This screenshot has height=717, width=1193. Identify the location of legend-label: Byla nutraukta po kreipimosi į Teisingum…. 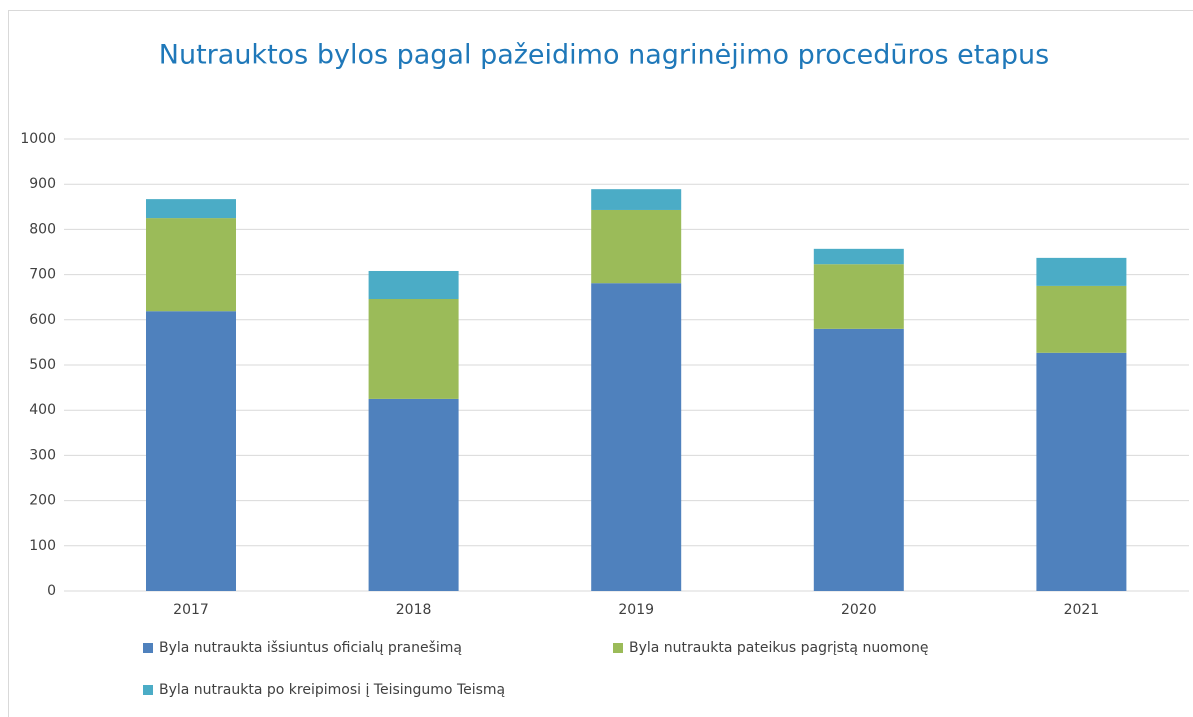
(332, 690).